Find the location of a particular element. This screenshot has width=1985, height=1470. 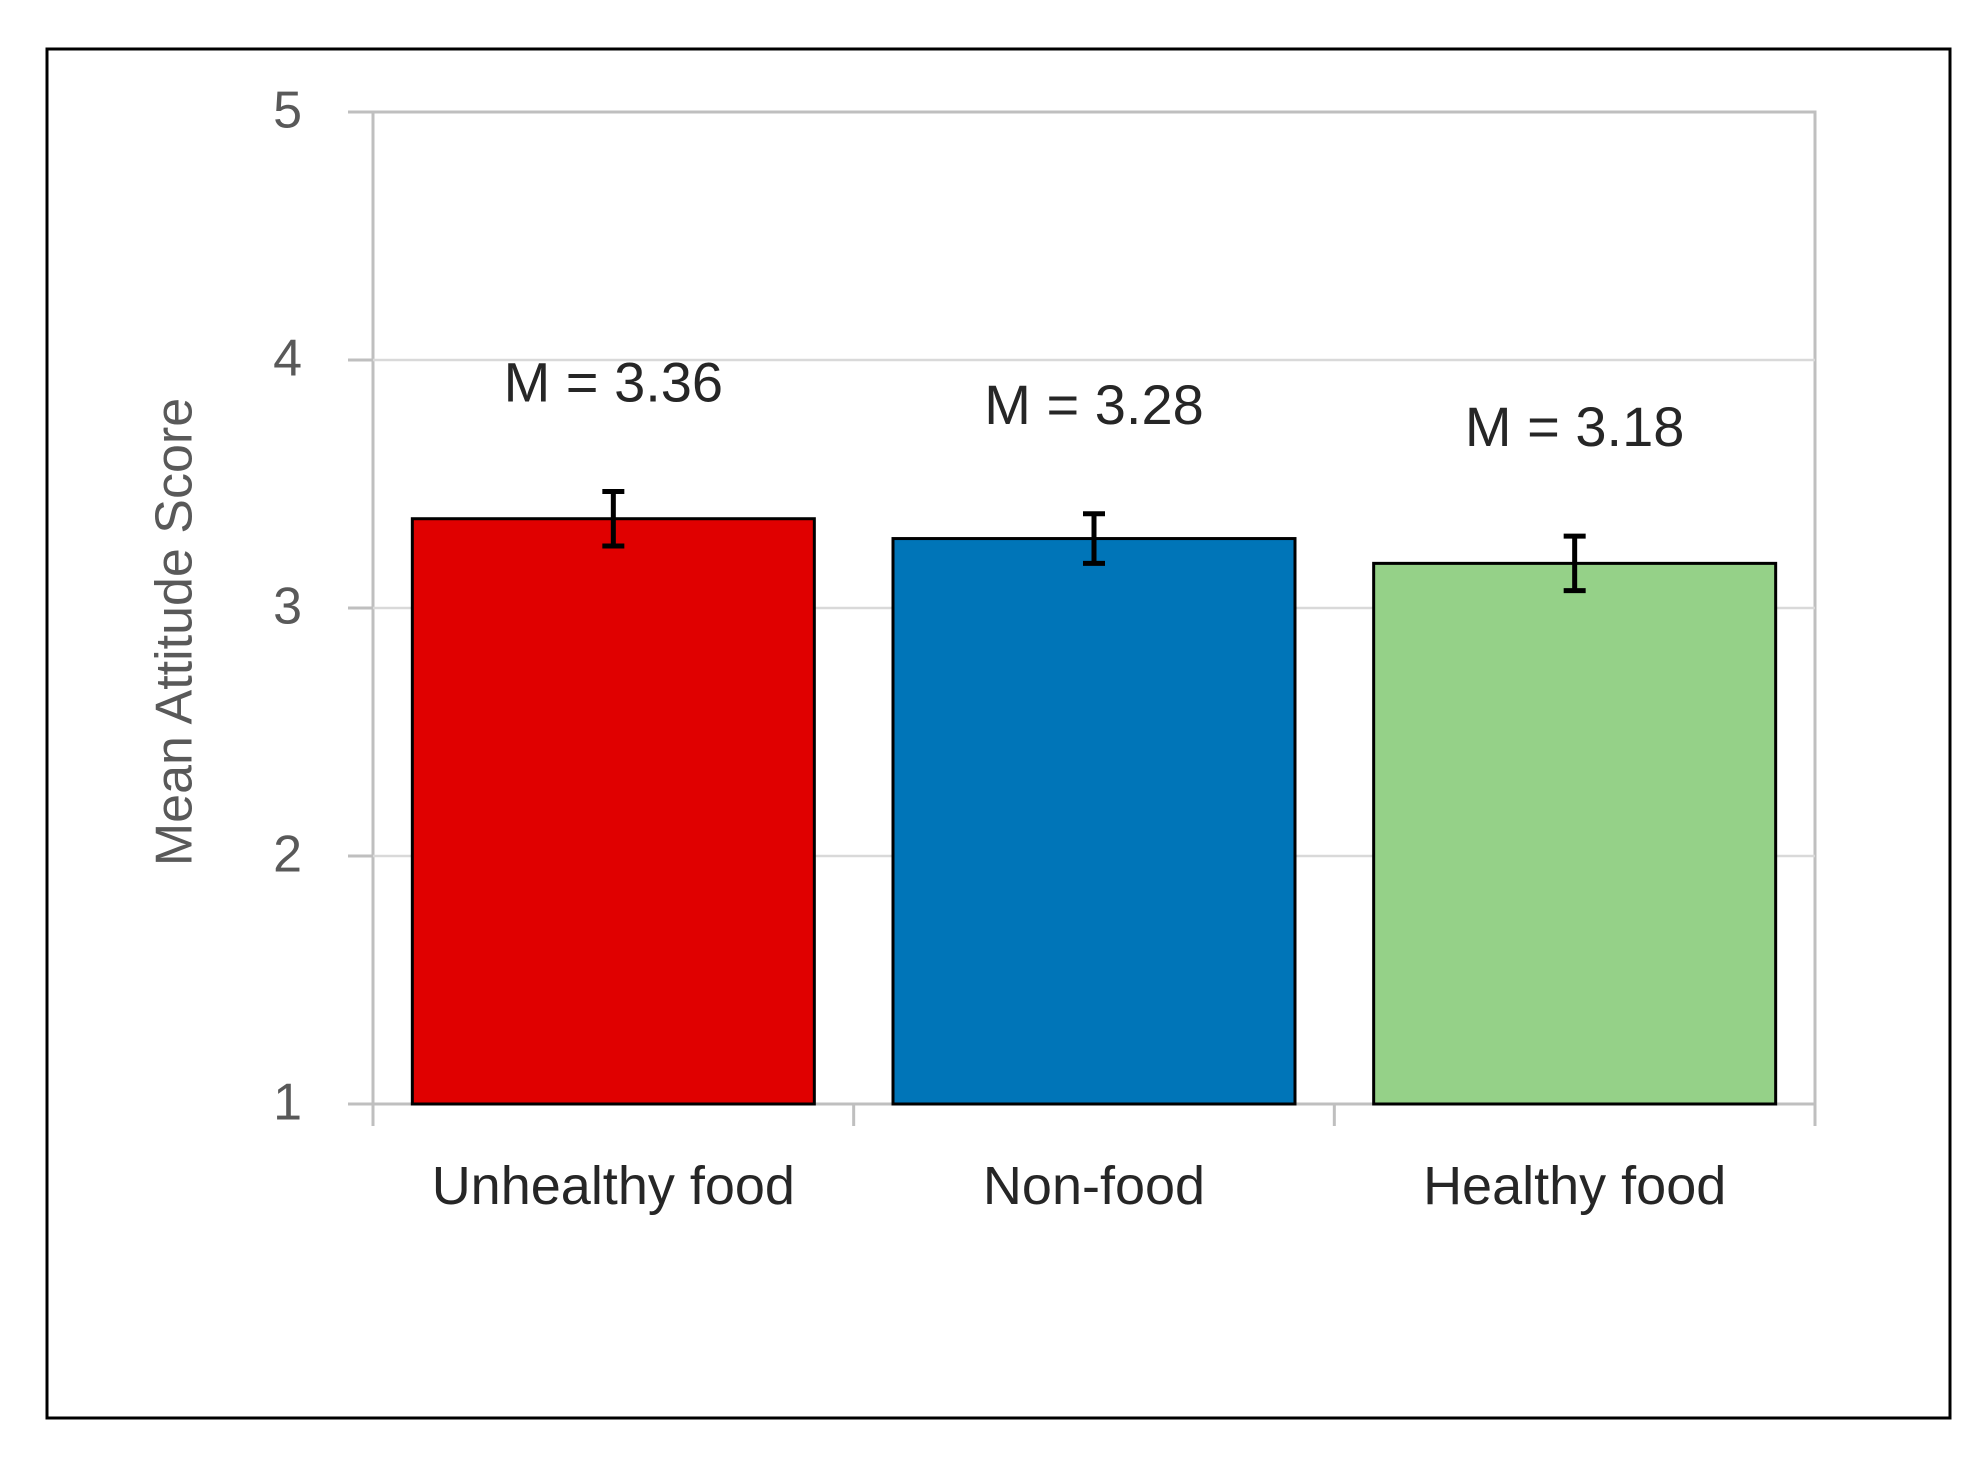

y-tick-label: 1 is located at coordinates (287, 1103).